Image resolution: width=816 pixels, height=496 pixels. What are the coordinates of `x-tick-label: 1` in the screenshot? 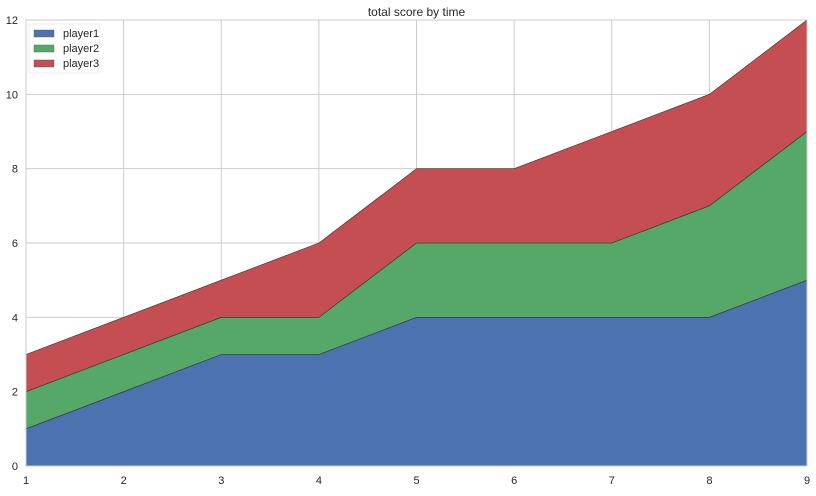 It's located at (26, 481).